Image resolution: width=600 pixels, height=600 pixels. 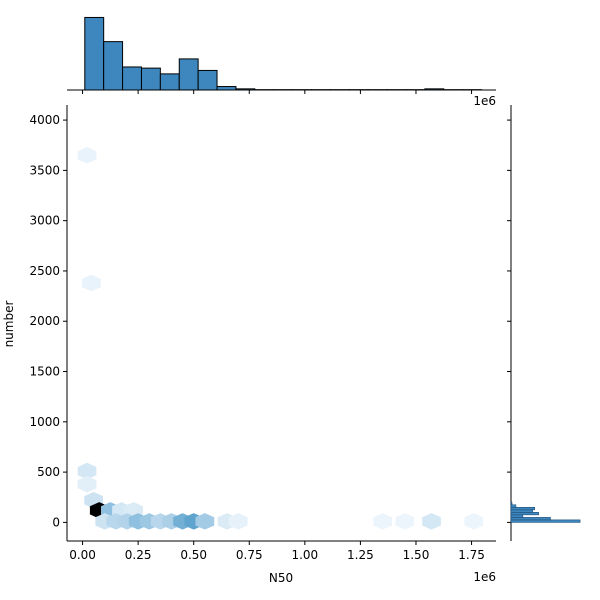 I want to click on x-tick-label-3: 0.75, so click(x=249, y=555).